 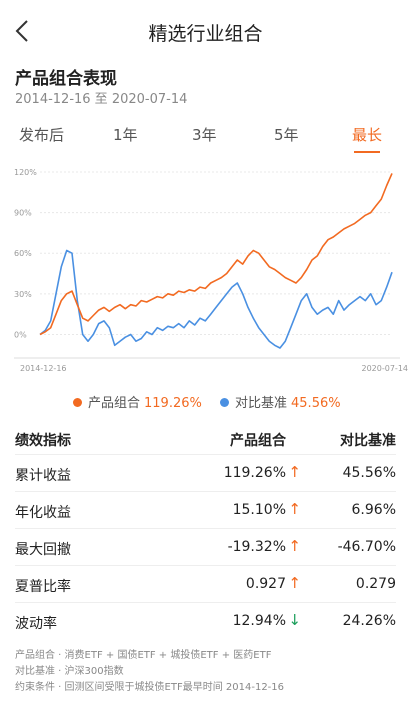 I want to click on portfolio-value: -19.32%, so click(x=256, y=547).